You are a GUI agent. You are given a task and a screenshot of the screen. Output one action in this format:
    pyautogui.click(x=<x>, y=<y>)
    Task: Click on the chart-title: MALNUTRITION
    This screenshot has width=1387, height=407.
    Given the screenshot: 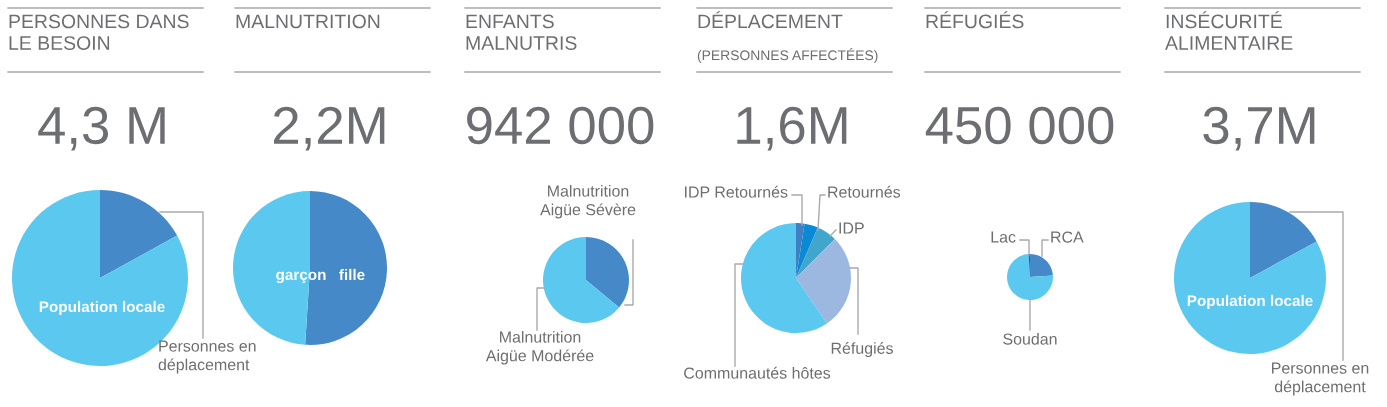 What is the action you would take?
    pyautogui.click(x=308, y=21)
    